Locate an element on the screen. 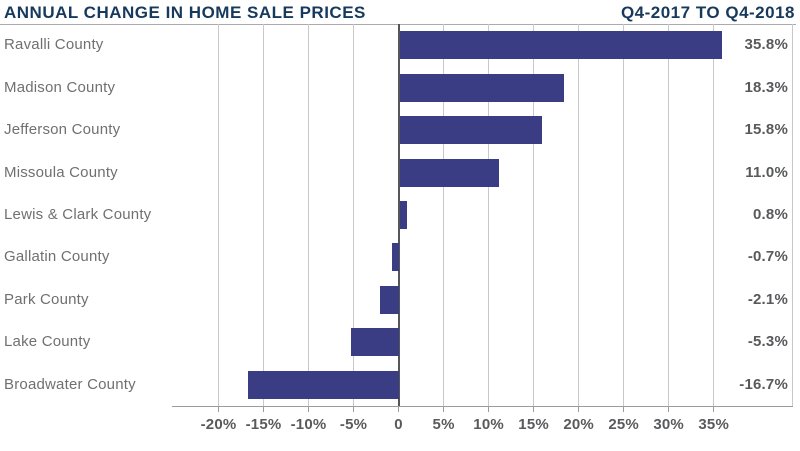 This screenshot has width=800, height=451. category-label-missoula-county: Missoula County is located at coordinates (61, 172).